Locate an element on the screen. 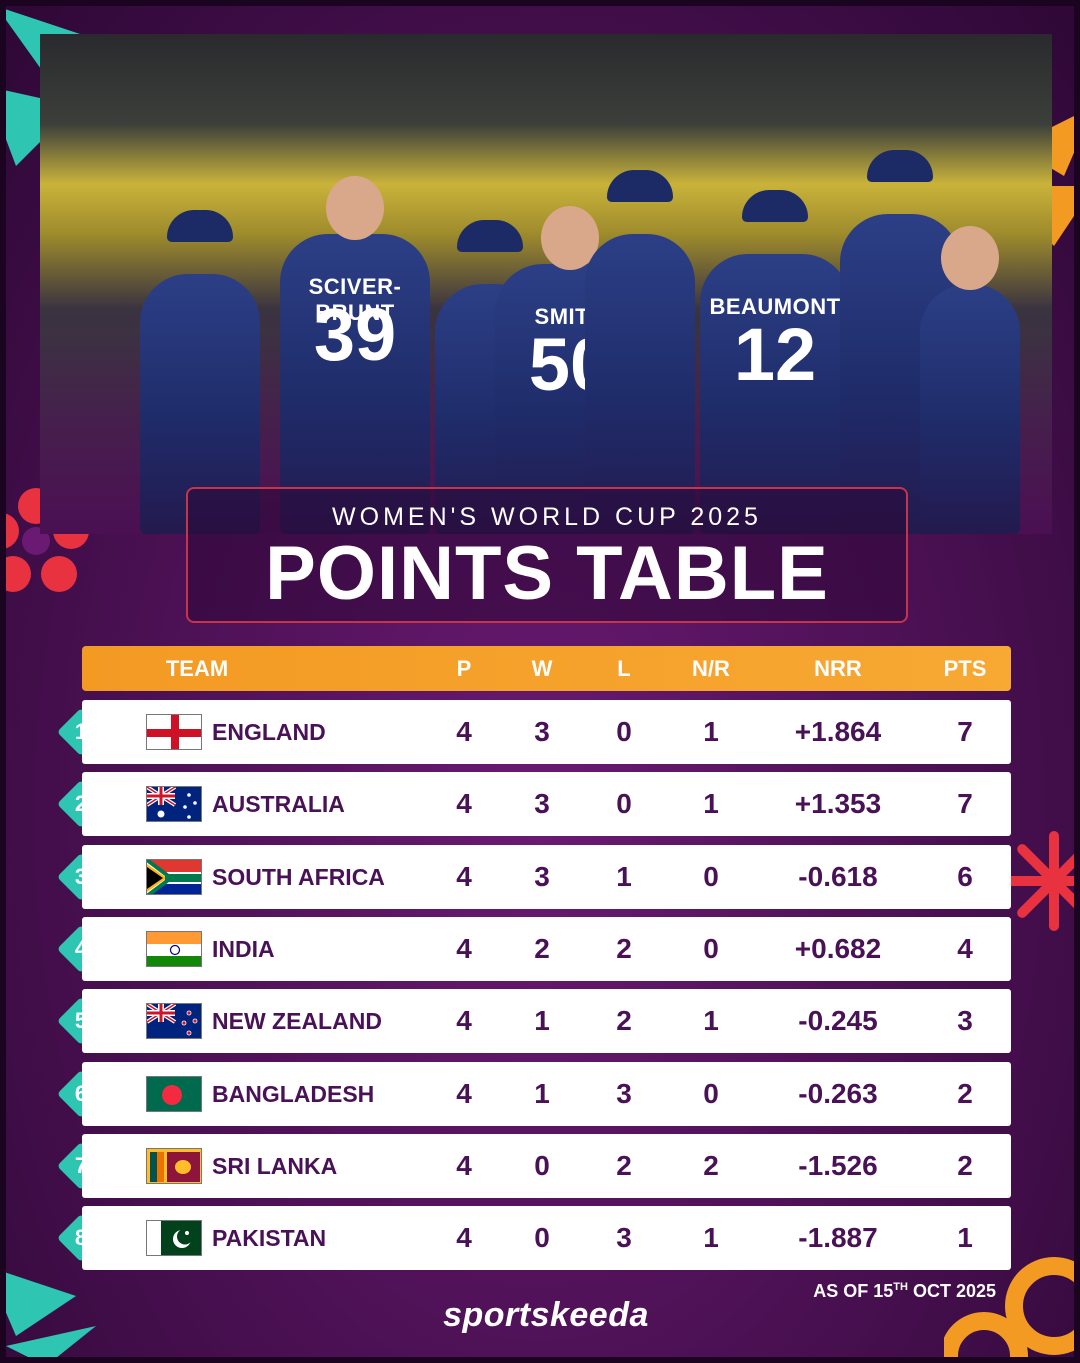 The width and height of the screenshot is (1080, 1363). table-row: BANGLADESH 4 1 3 0 -0.263 2 is located at coordinates (546, 1094).